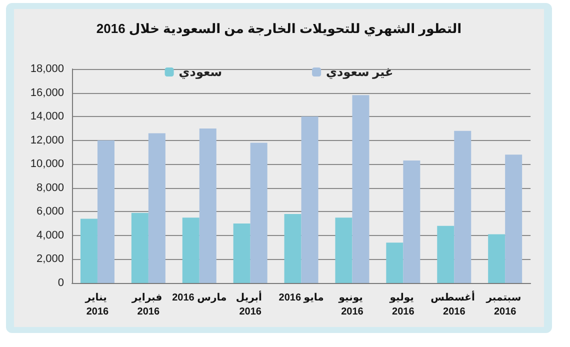  Describe the element at coordinates (50, 212) in the screenshot. I see `y-tick-label: 6,000` at that location.